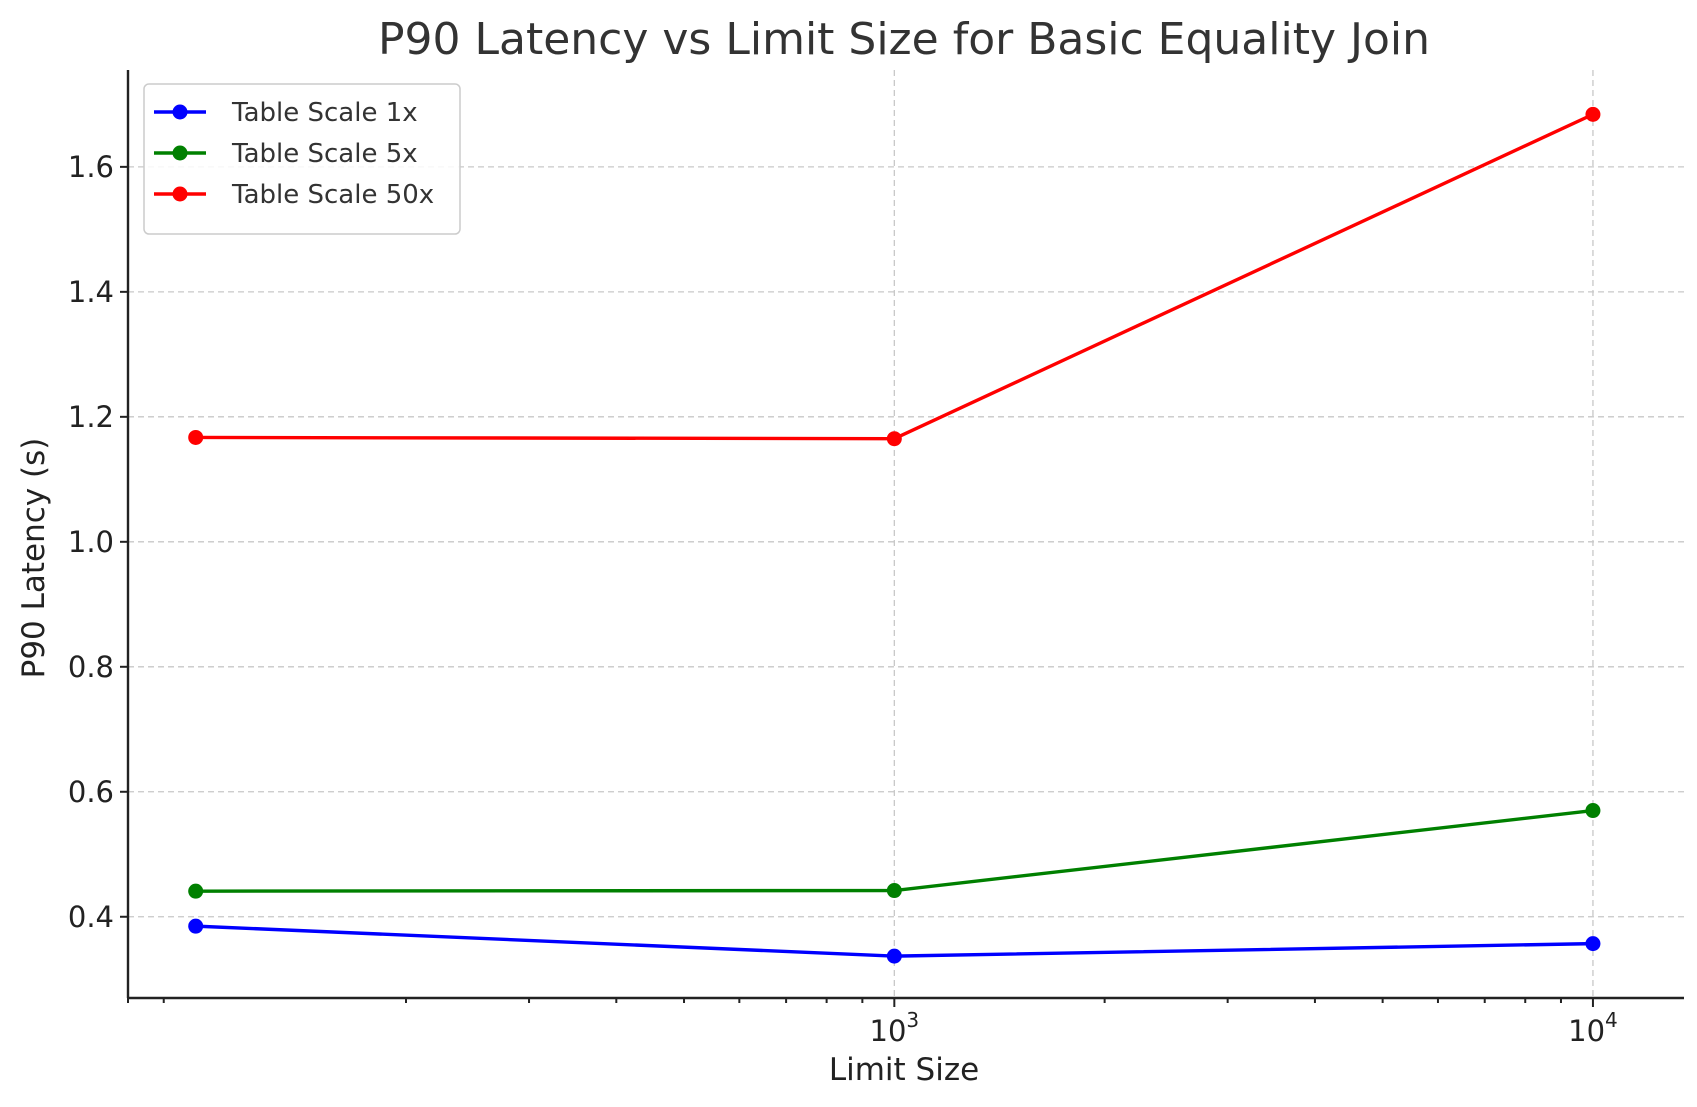 The width and height of the screenshot is (1697, 1107). I want to click on x-tick-label: 10⁴, so click(1593, 1028).